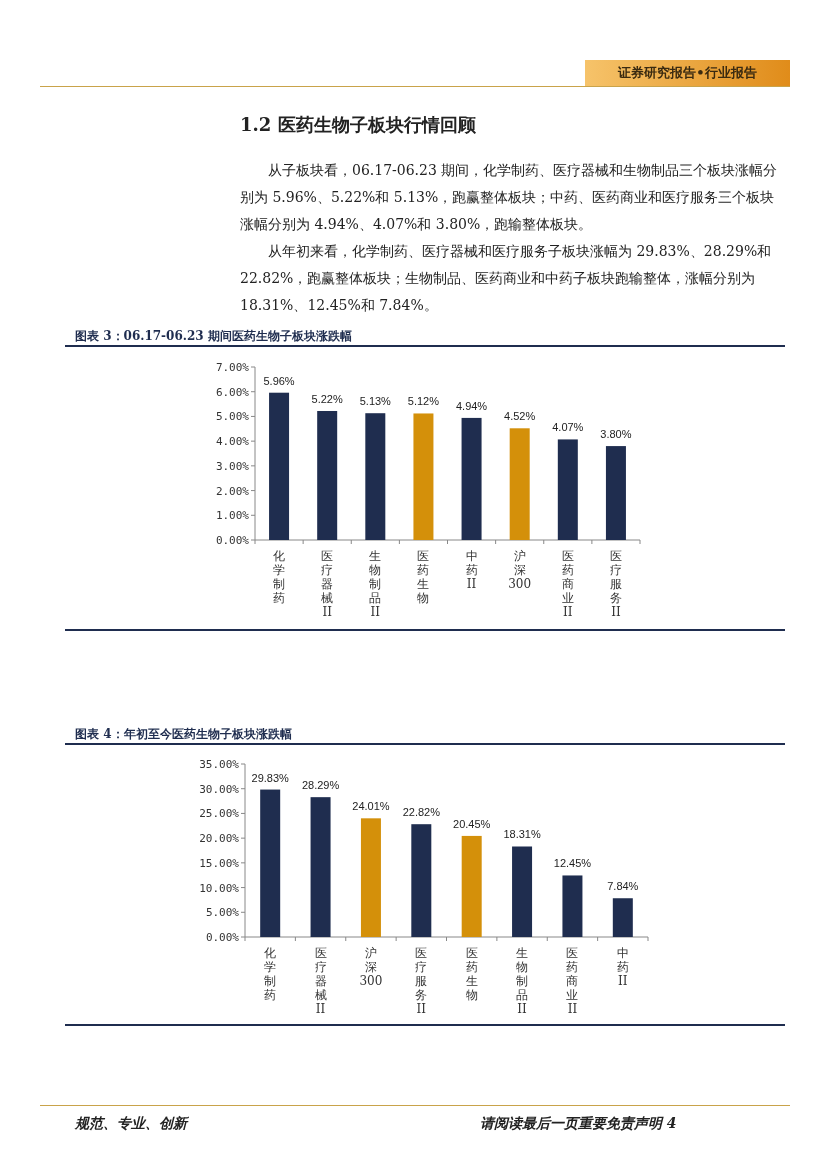 Image resolution: width=827 pixels, height=1169 pixels. What do you see at coordinates (219, 814) in the screenshot?
I see `y-tick-label: 25.00%` at bounding box center [219, 814].